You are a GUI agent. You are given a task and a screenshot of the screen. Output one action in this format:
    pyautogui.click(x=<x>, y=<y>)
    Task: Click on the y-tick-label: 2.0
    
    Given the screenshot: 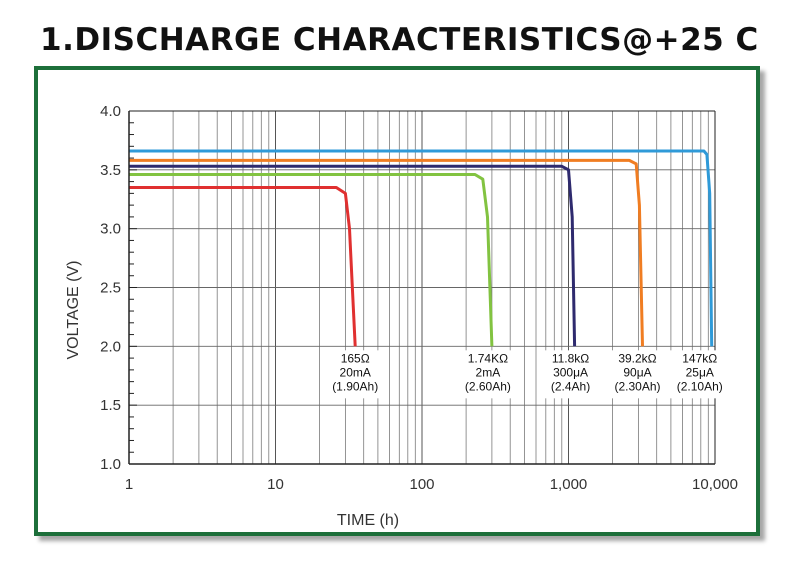 What is the action you would take?
    pyautogui.click(x=110, y=346)
    